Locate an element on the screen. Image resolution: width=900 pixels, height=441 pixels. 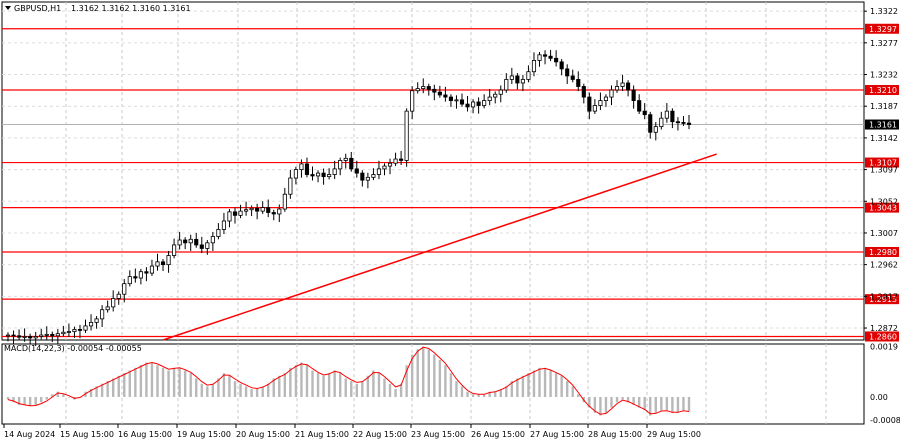
price-tick-label-4: 1.3142 is located at coordinates (884, 138).